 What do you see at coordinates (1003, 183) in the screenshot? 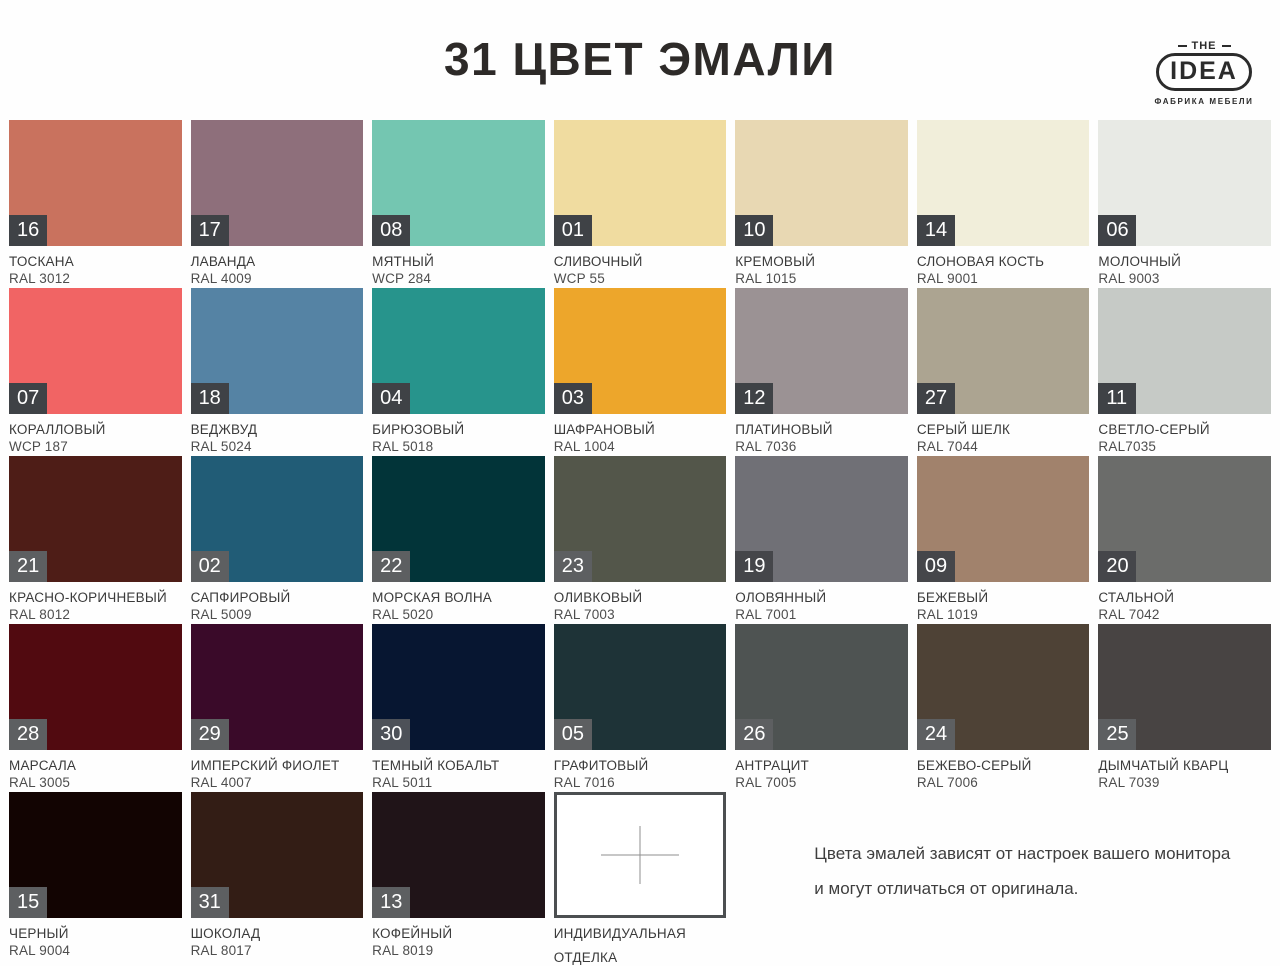
I see `color-swatch: 14` at bounding box center [1003, 183].